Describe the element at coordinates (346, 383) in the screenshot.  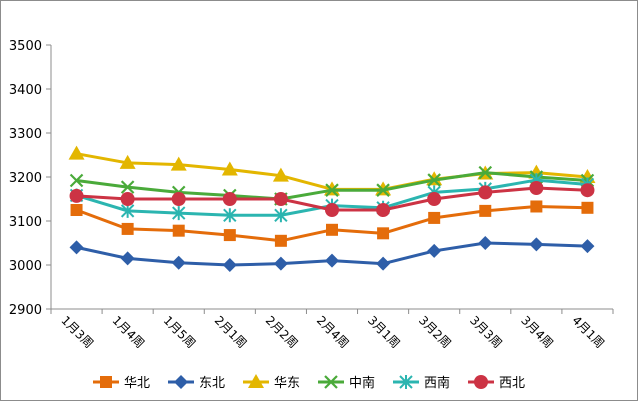
I see `legend-item: 中南` at that location.